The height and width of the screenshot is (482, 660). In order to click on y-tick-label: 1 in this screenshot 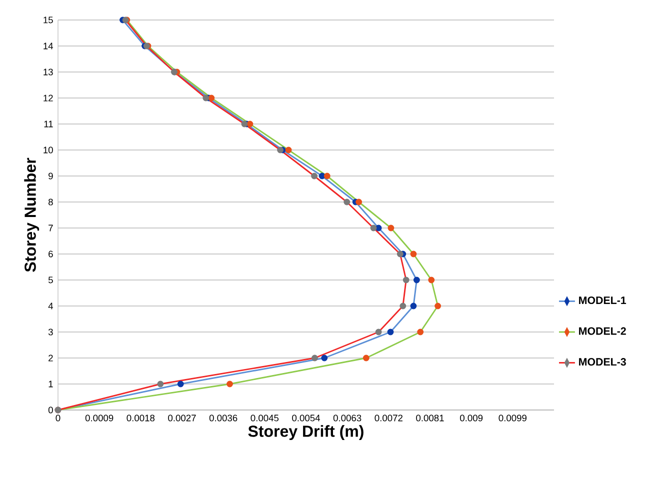, I will do `click(50, 384)`.